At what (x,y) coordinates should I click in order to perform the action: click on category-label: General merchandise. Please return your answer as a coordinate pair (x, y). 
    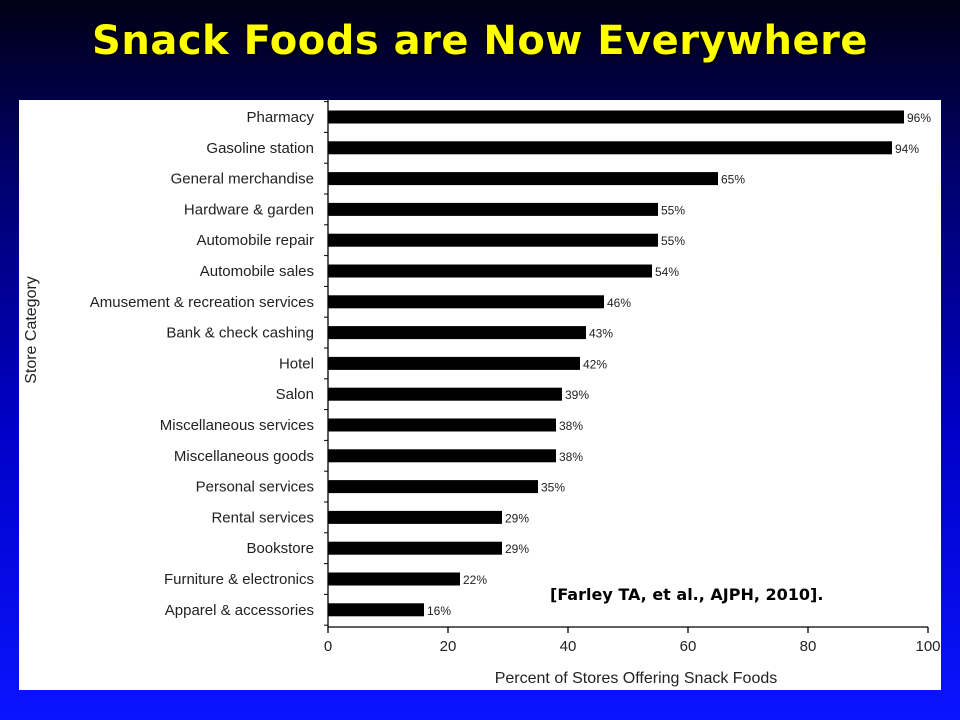
    Looking at the image, I should click on (242, 179).